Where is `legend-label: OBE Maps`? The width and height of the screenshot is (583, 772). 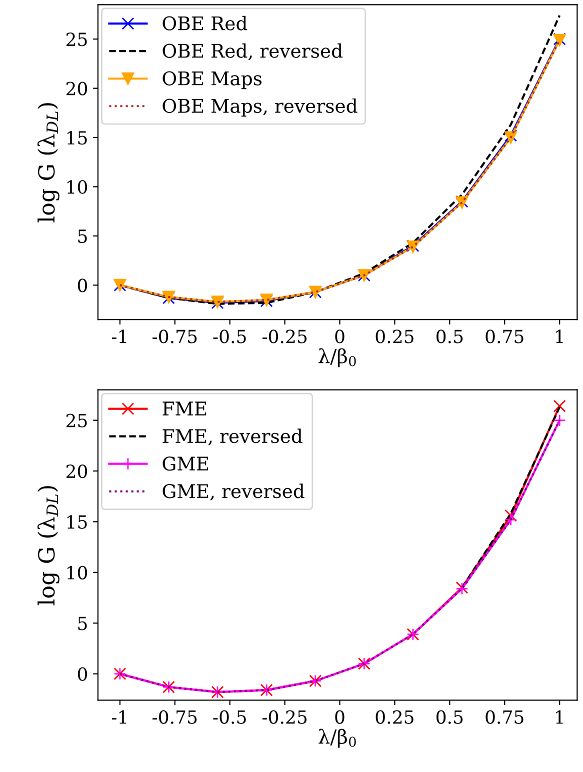 legend-label: OBE Maps is located at coordinates (212, 80).